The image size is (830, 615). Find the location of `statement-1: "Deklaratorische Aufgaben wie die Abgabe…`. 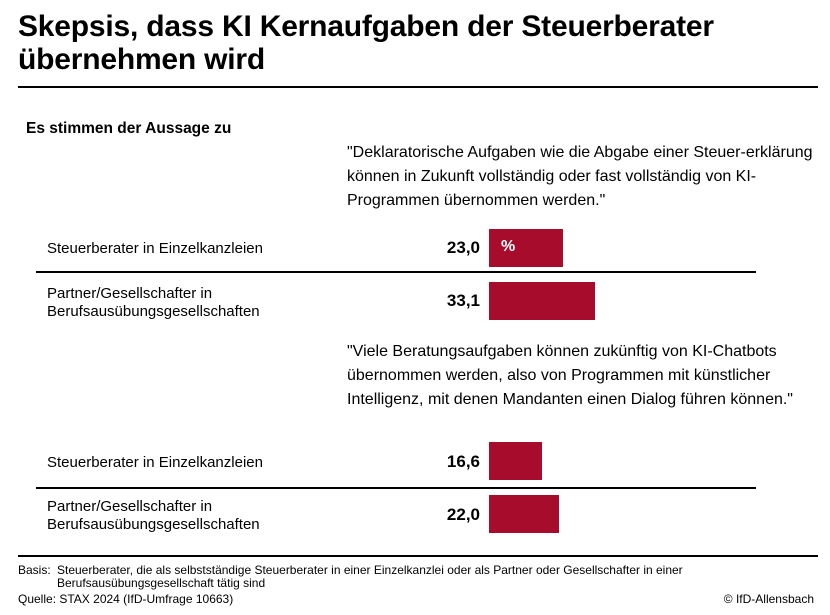

statement-1: "Deklaratorische Aufgaben wie die Abgabe… is located at coordinates (580, 176).